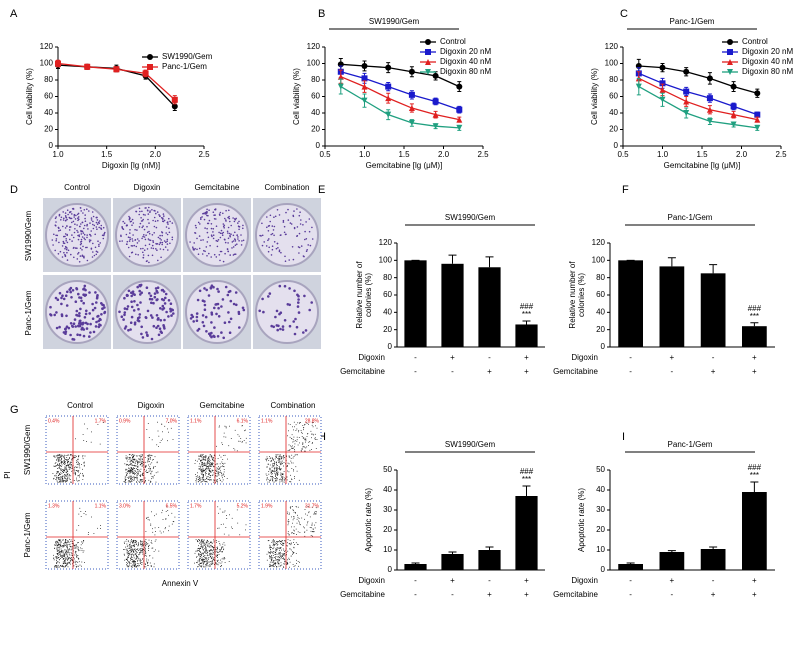 The image size is (796, 645). I want to click on y-tick-label: 120, so click(386, 242).